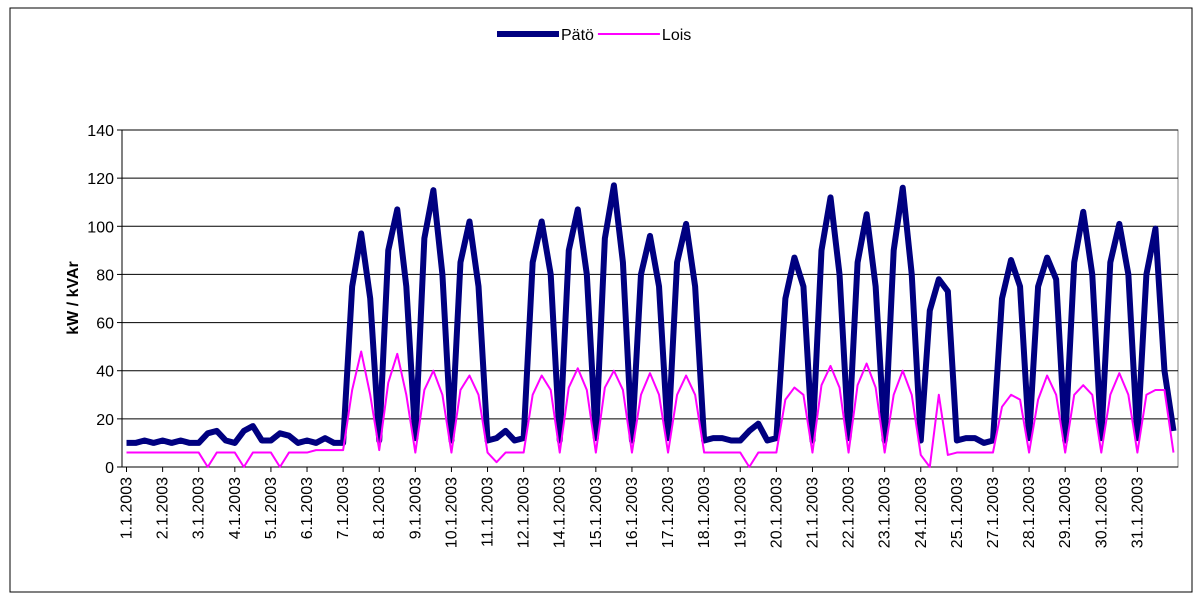 Image resolution: width=1202 pixels, height=603 pixels. Describe the element at coordinates (271, 508) in the screenshot. I see `x-tick-label: 5.1.2003` at that location.